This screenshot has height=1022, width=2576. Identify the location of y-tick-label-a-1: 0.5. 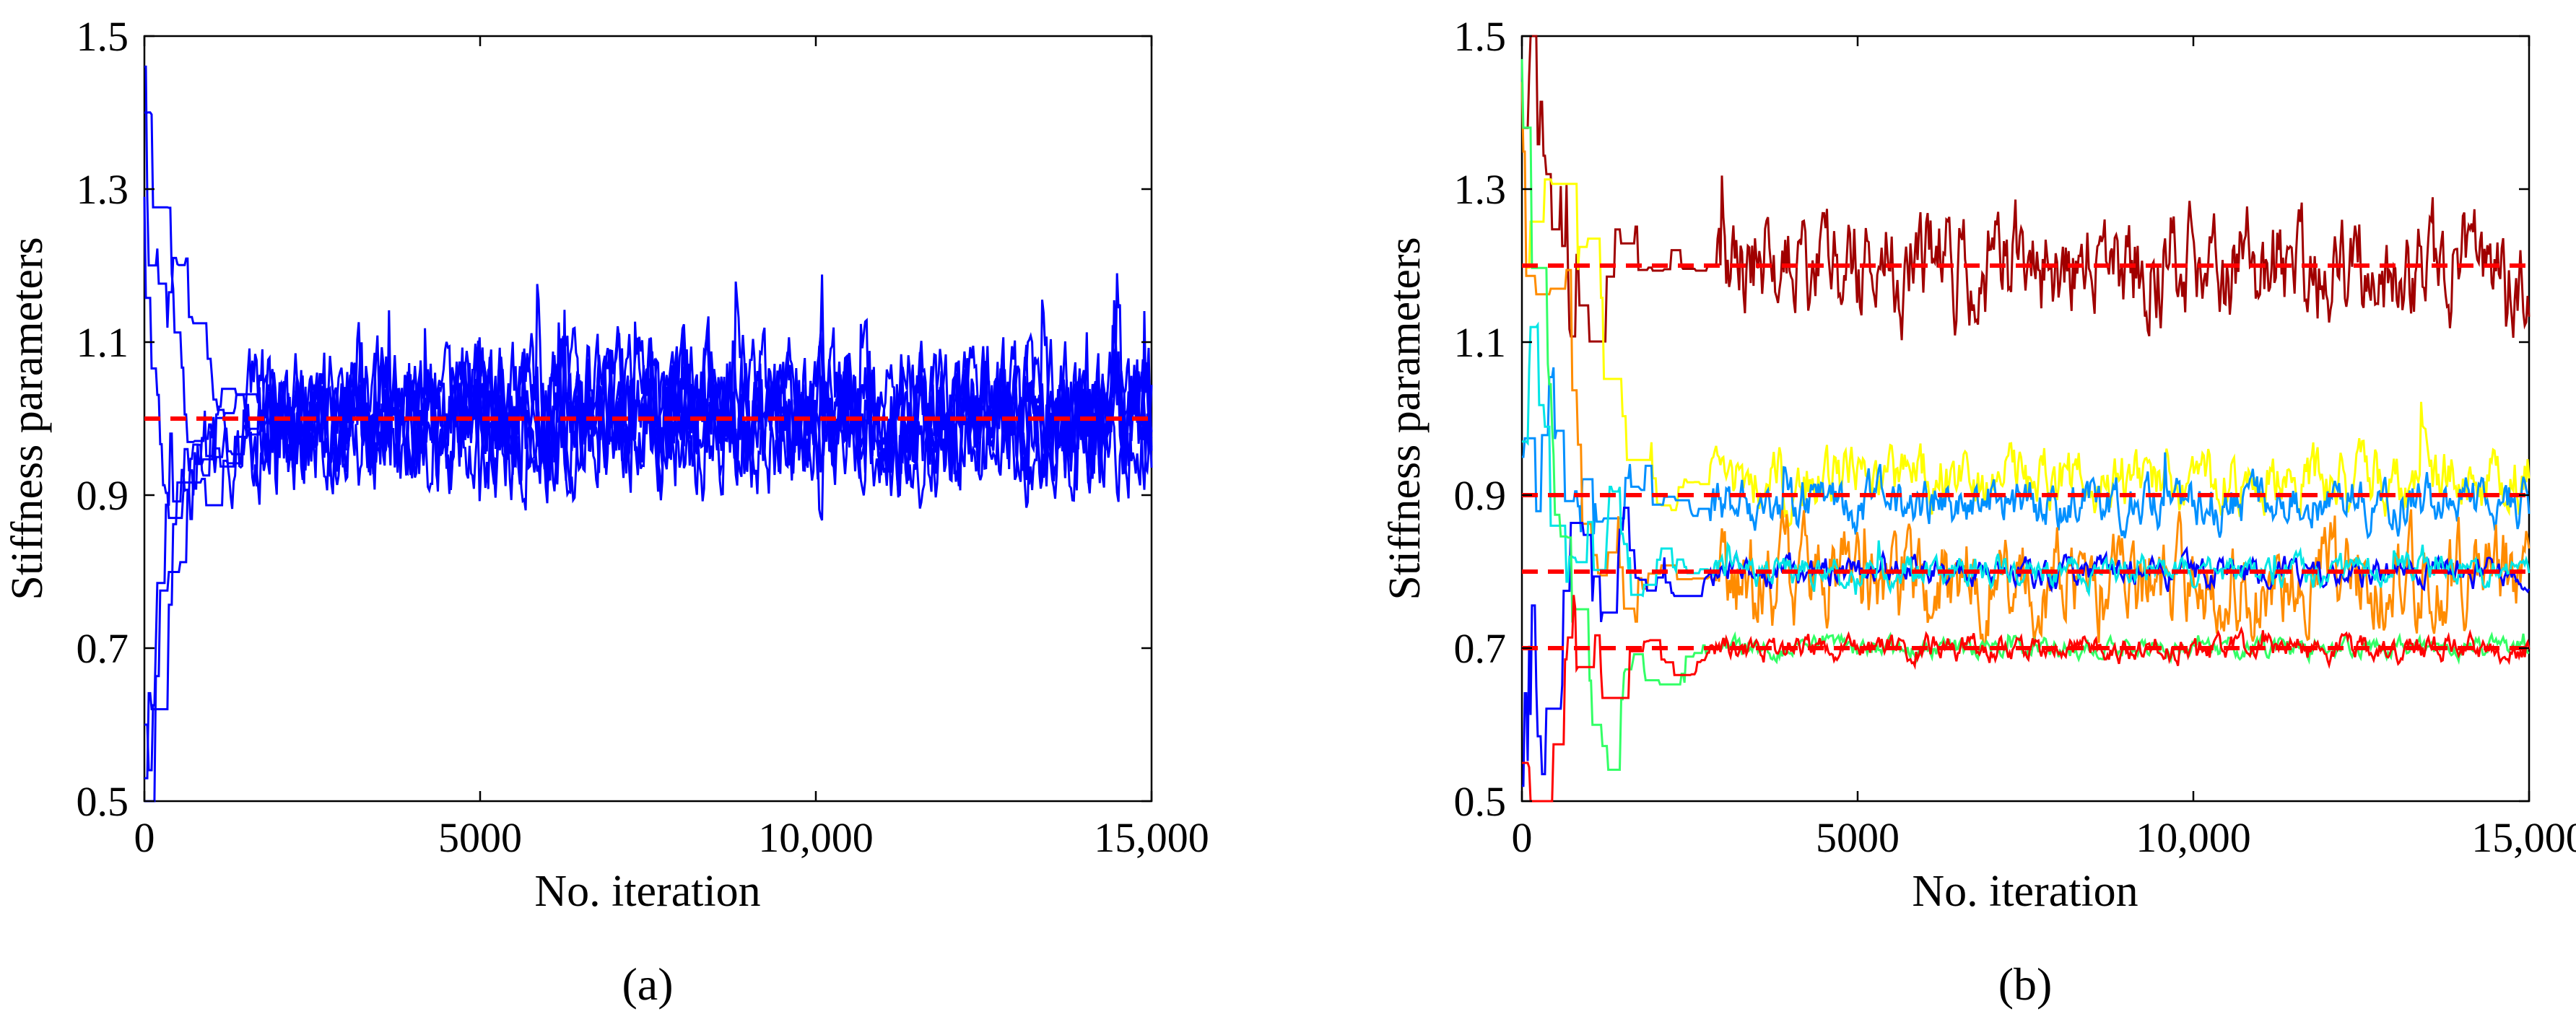
(103, 801).